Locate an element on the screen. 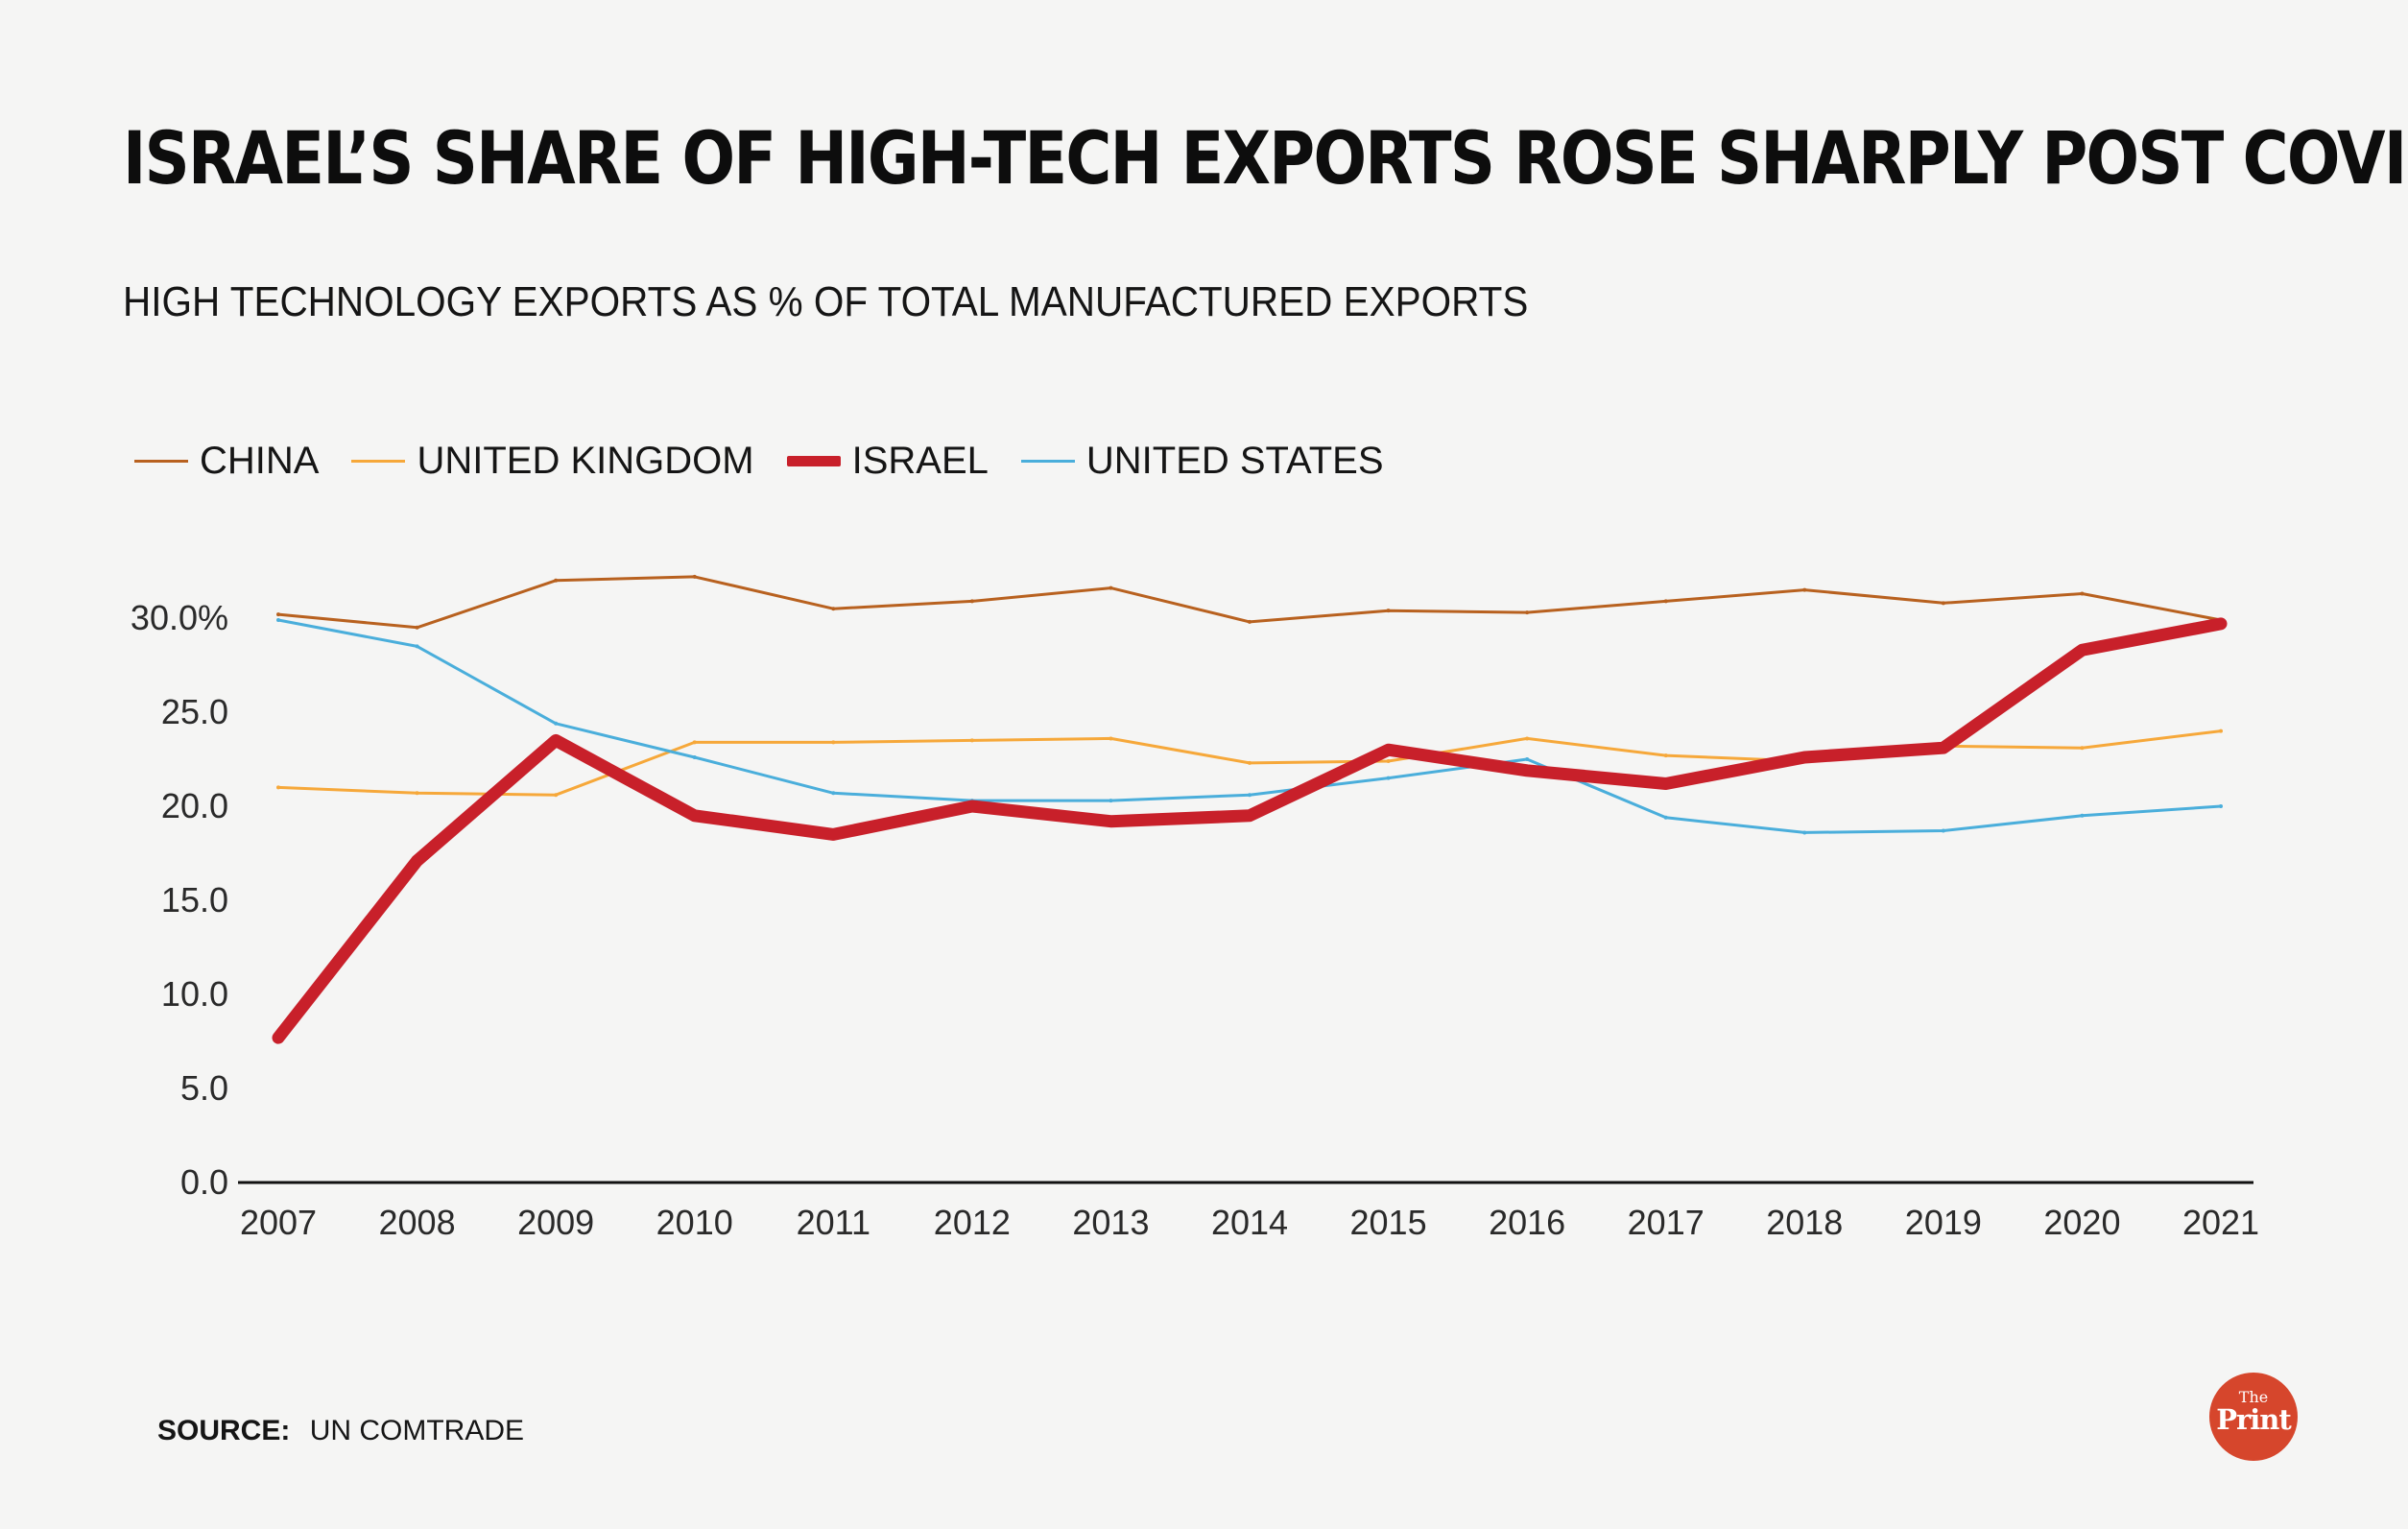 This screenshot has height=1529, width=2408. x-tick-label: 2013 is located at coordinates (1110, 1222).